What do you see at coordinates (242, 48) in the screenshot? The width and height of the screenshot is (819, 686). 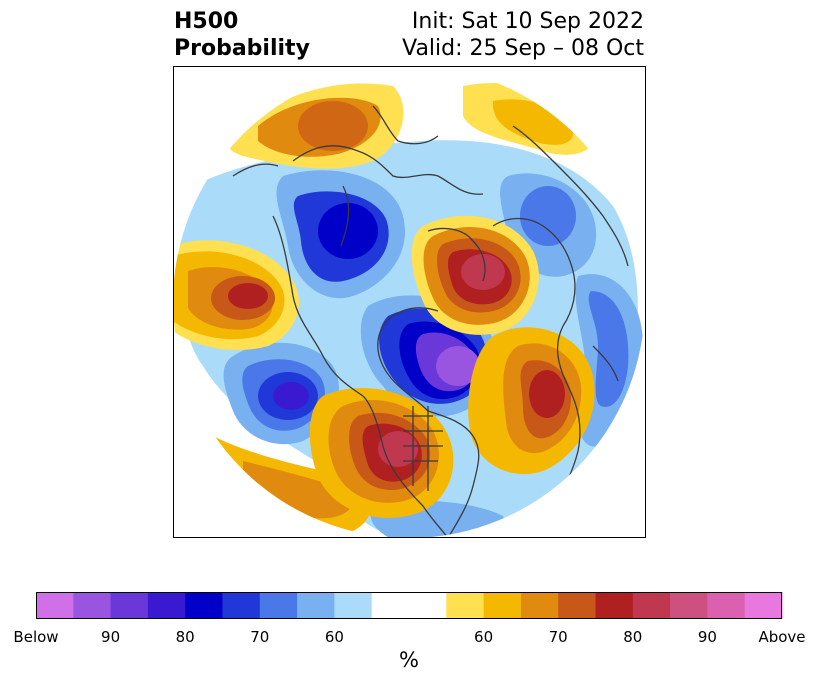 I see `title-line-2: Probability` at bounding box center [242, 48].